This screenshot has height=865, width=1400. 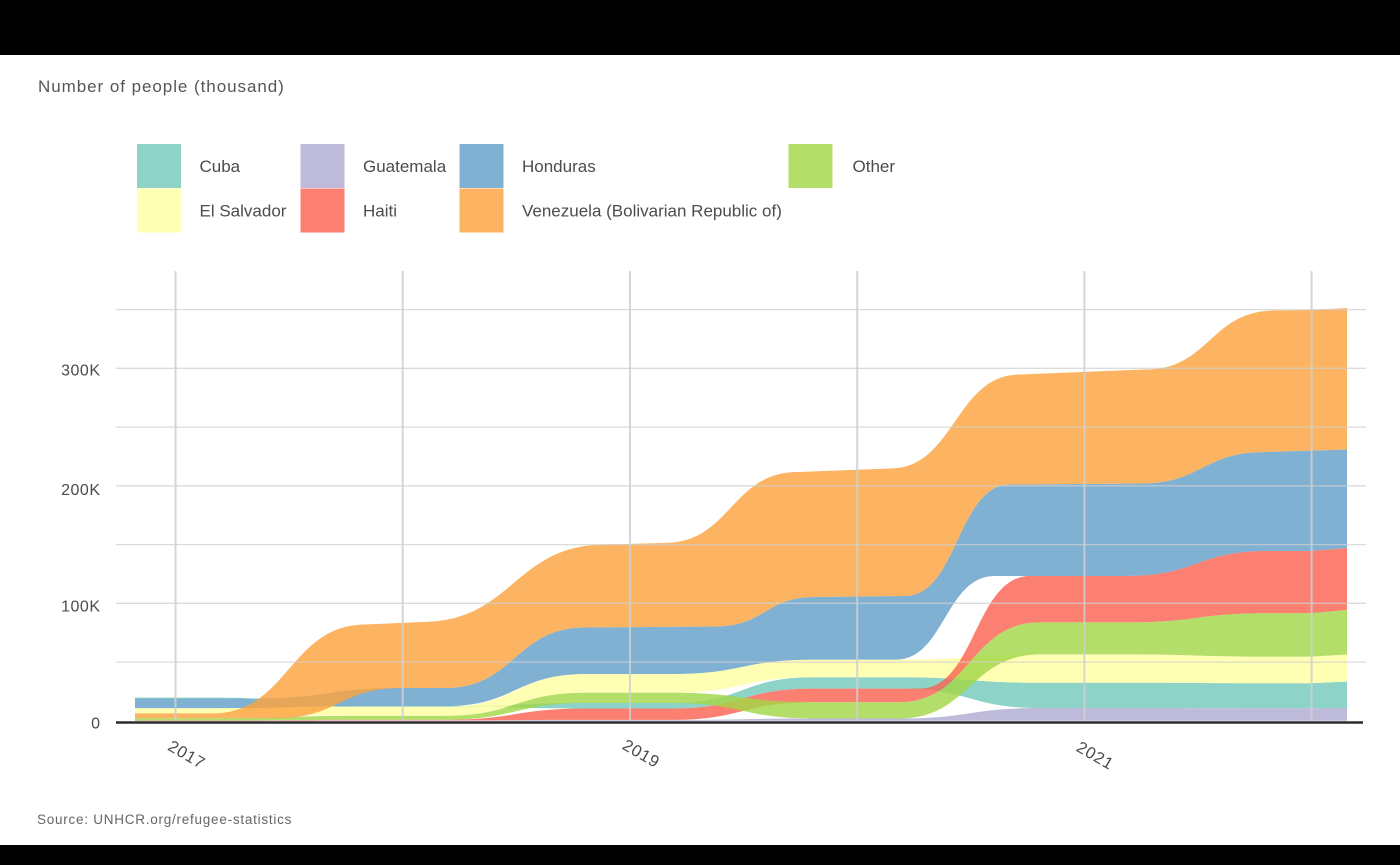 I want to click on svg-text: 100K, so click(x=80, y=607).